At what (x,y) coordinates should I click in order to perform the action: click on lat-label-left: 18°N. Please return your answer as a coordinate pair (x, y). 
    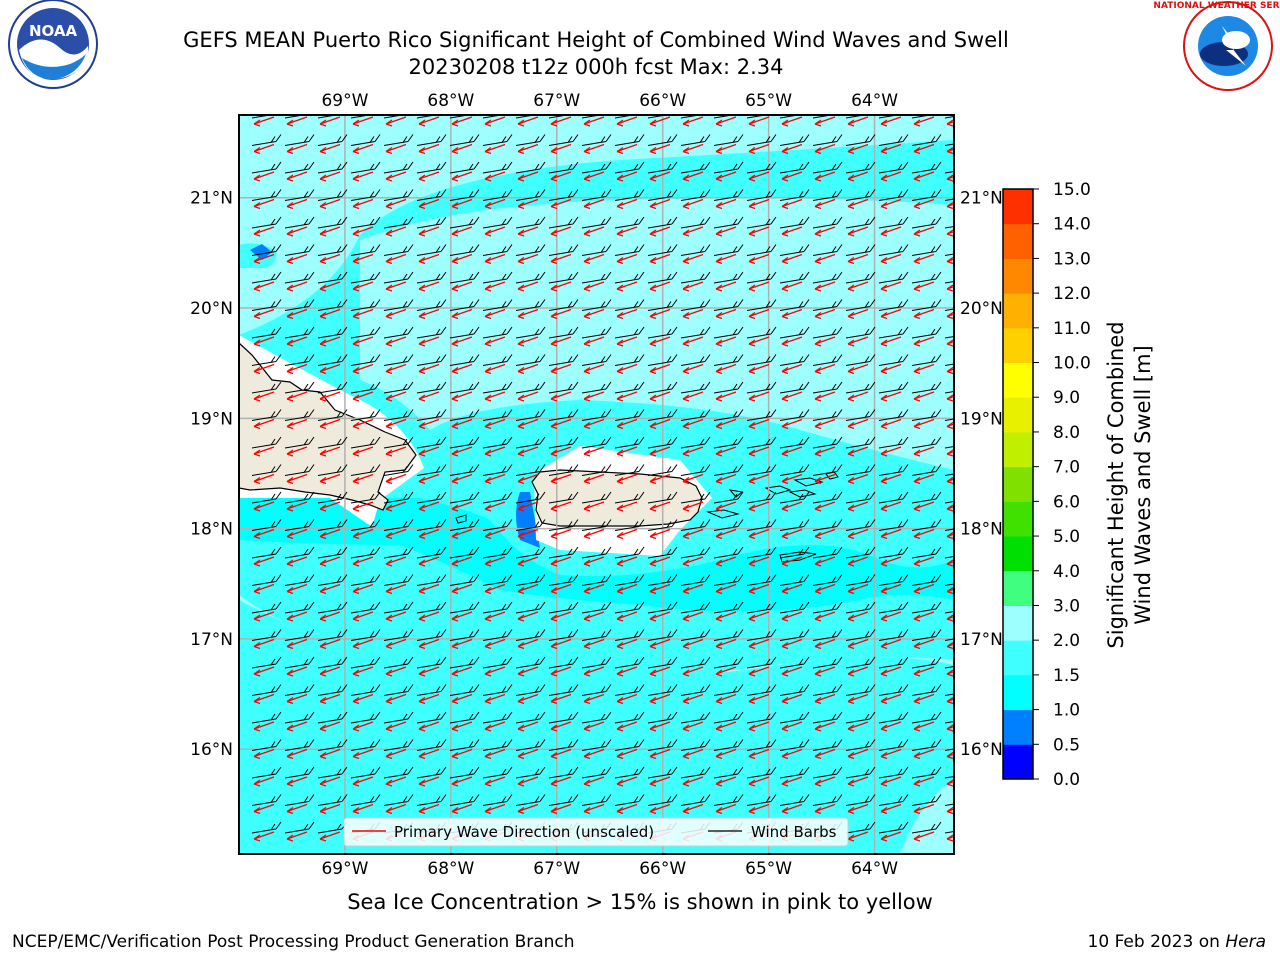
    Looking at the image, I should click on (211, 530).